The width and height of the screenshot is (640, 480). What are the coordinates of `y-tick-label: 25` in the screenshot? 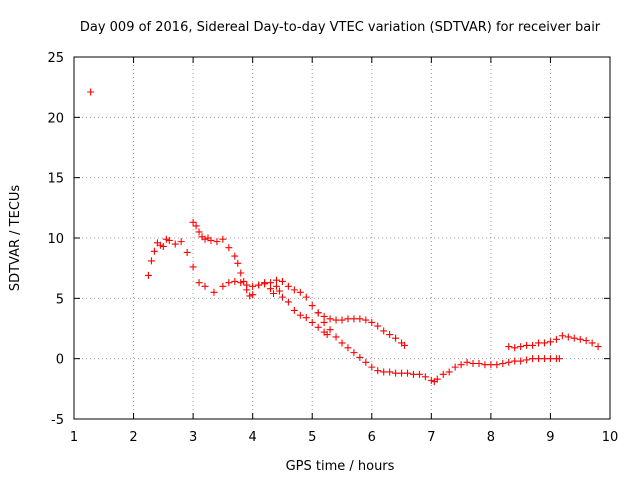 It's located at (55, 58).